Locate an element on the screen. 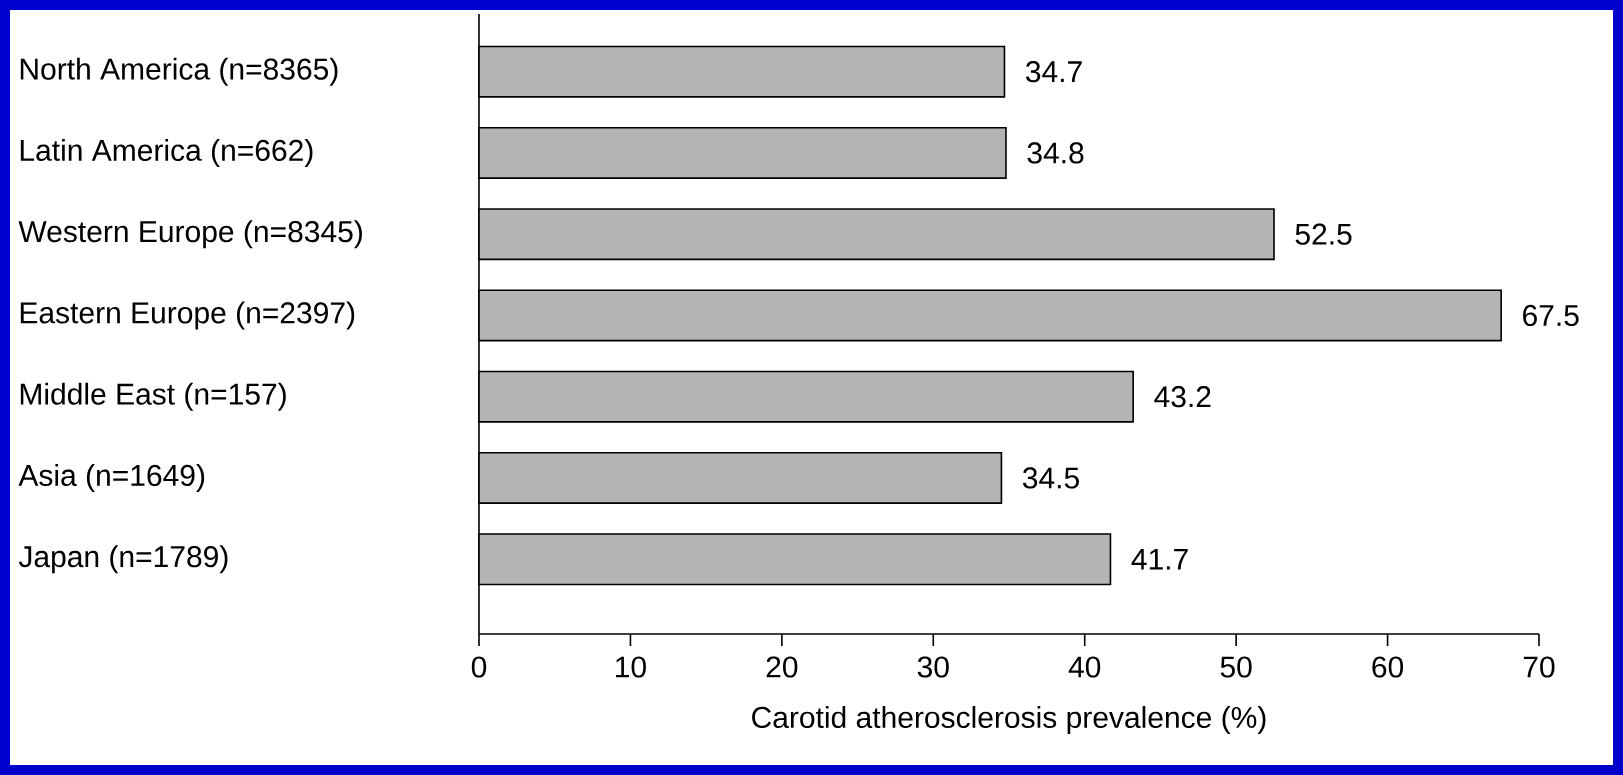 Image resolution: width=1623 pixels, height=775 pixels. x-tick-label: 0 is located at coordinates (479, 667).